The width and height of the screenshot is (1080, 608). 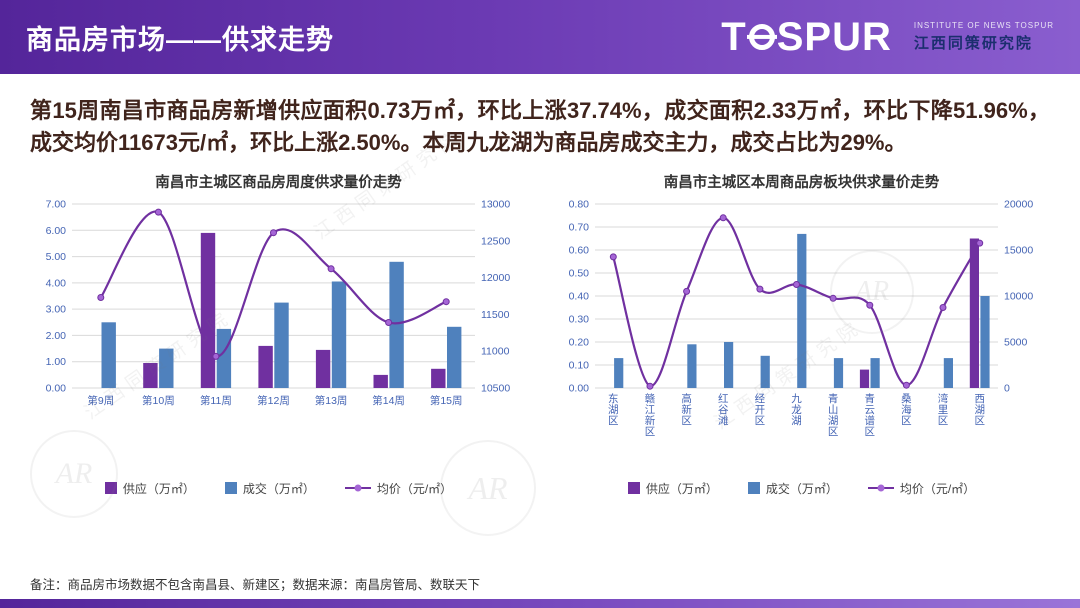 I want to click on tospur-logo-o-icon, so click(x=761, y=37).